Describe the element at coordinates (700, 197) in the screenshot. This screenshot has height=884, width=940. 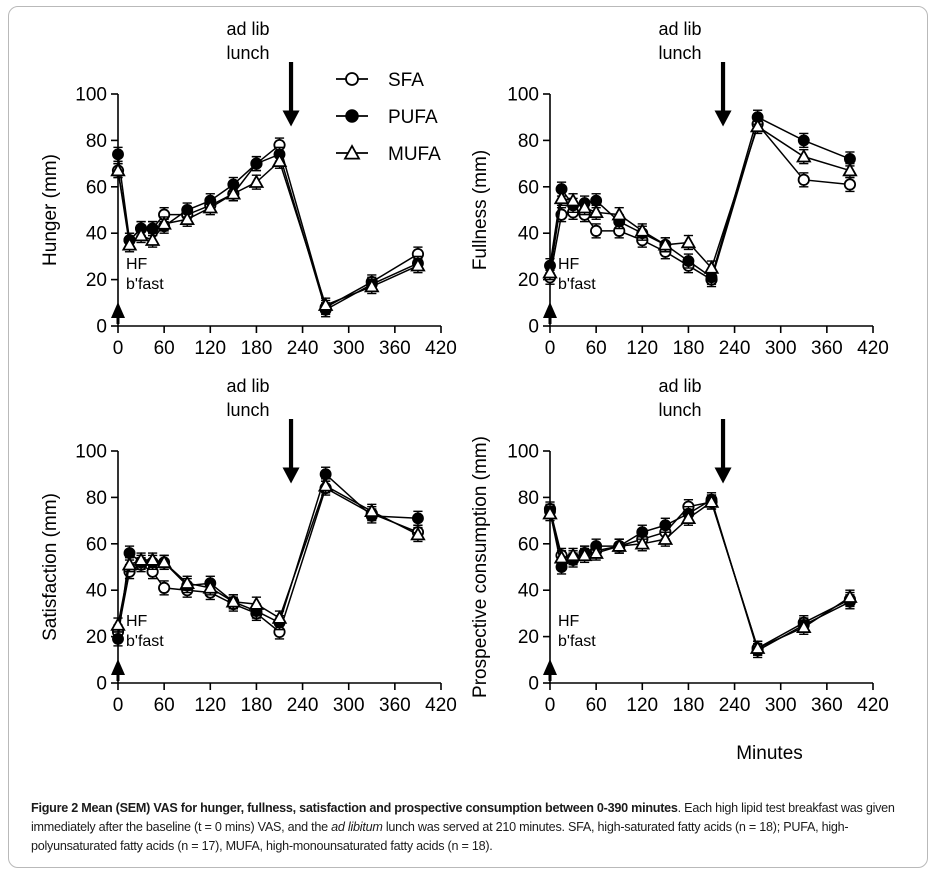
I see `series-markers-PUFA` at that location.